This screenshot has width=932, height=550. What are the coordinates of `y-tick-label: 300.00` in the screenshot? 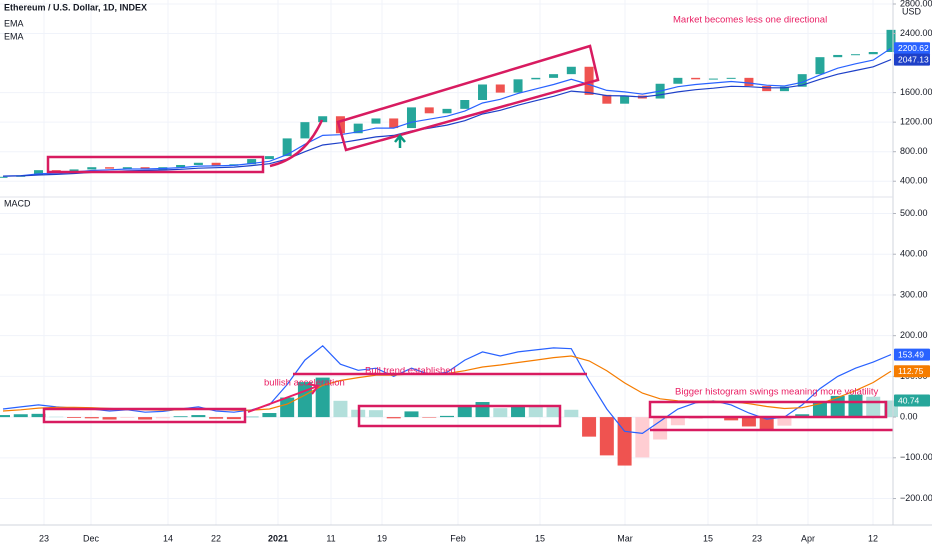 It's located at (914, 294).